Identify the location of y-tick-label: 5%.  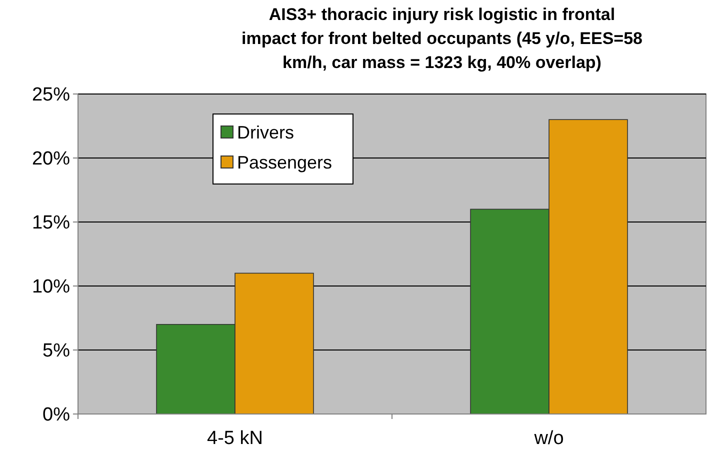
(56, 351).